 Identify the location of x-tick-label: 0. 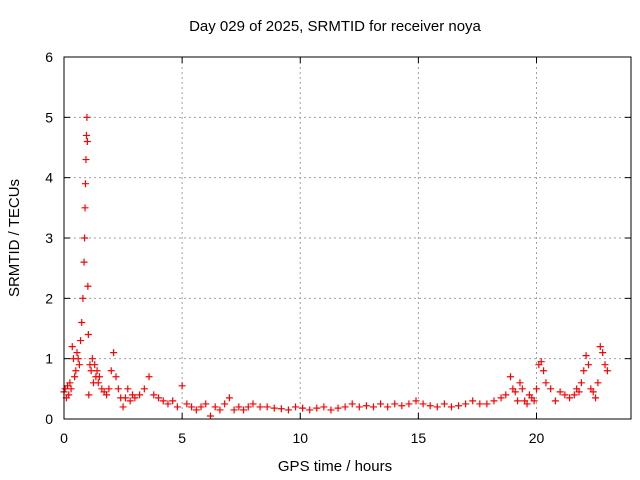
(64, 438).